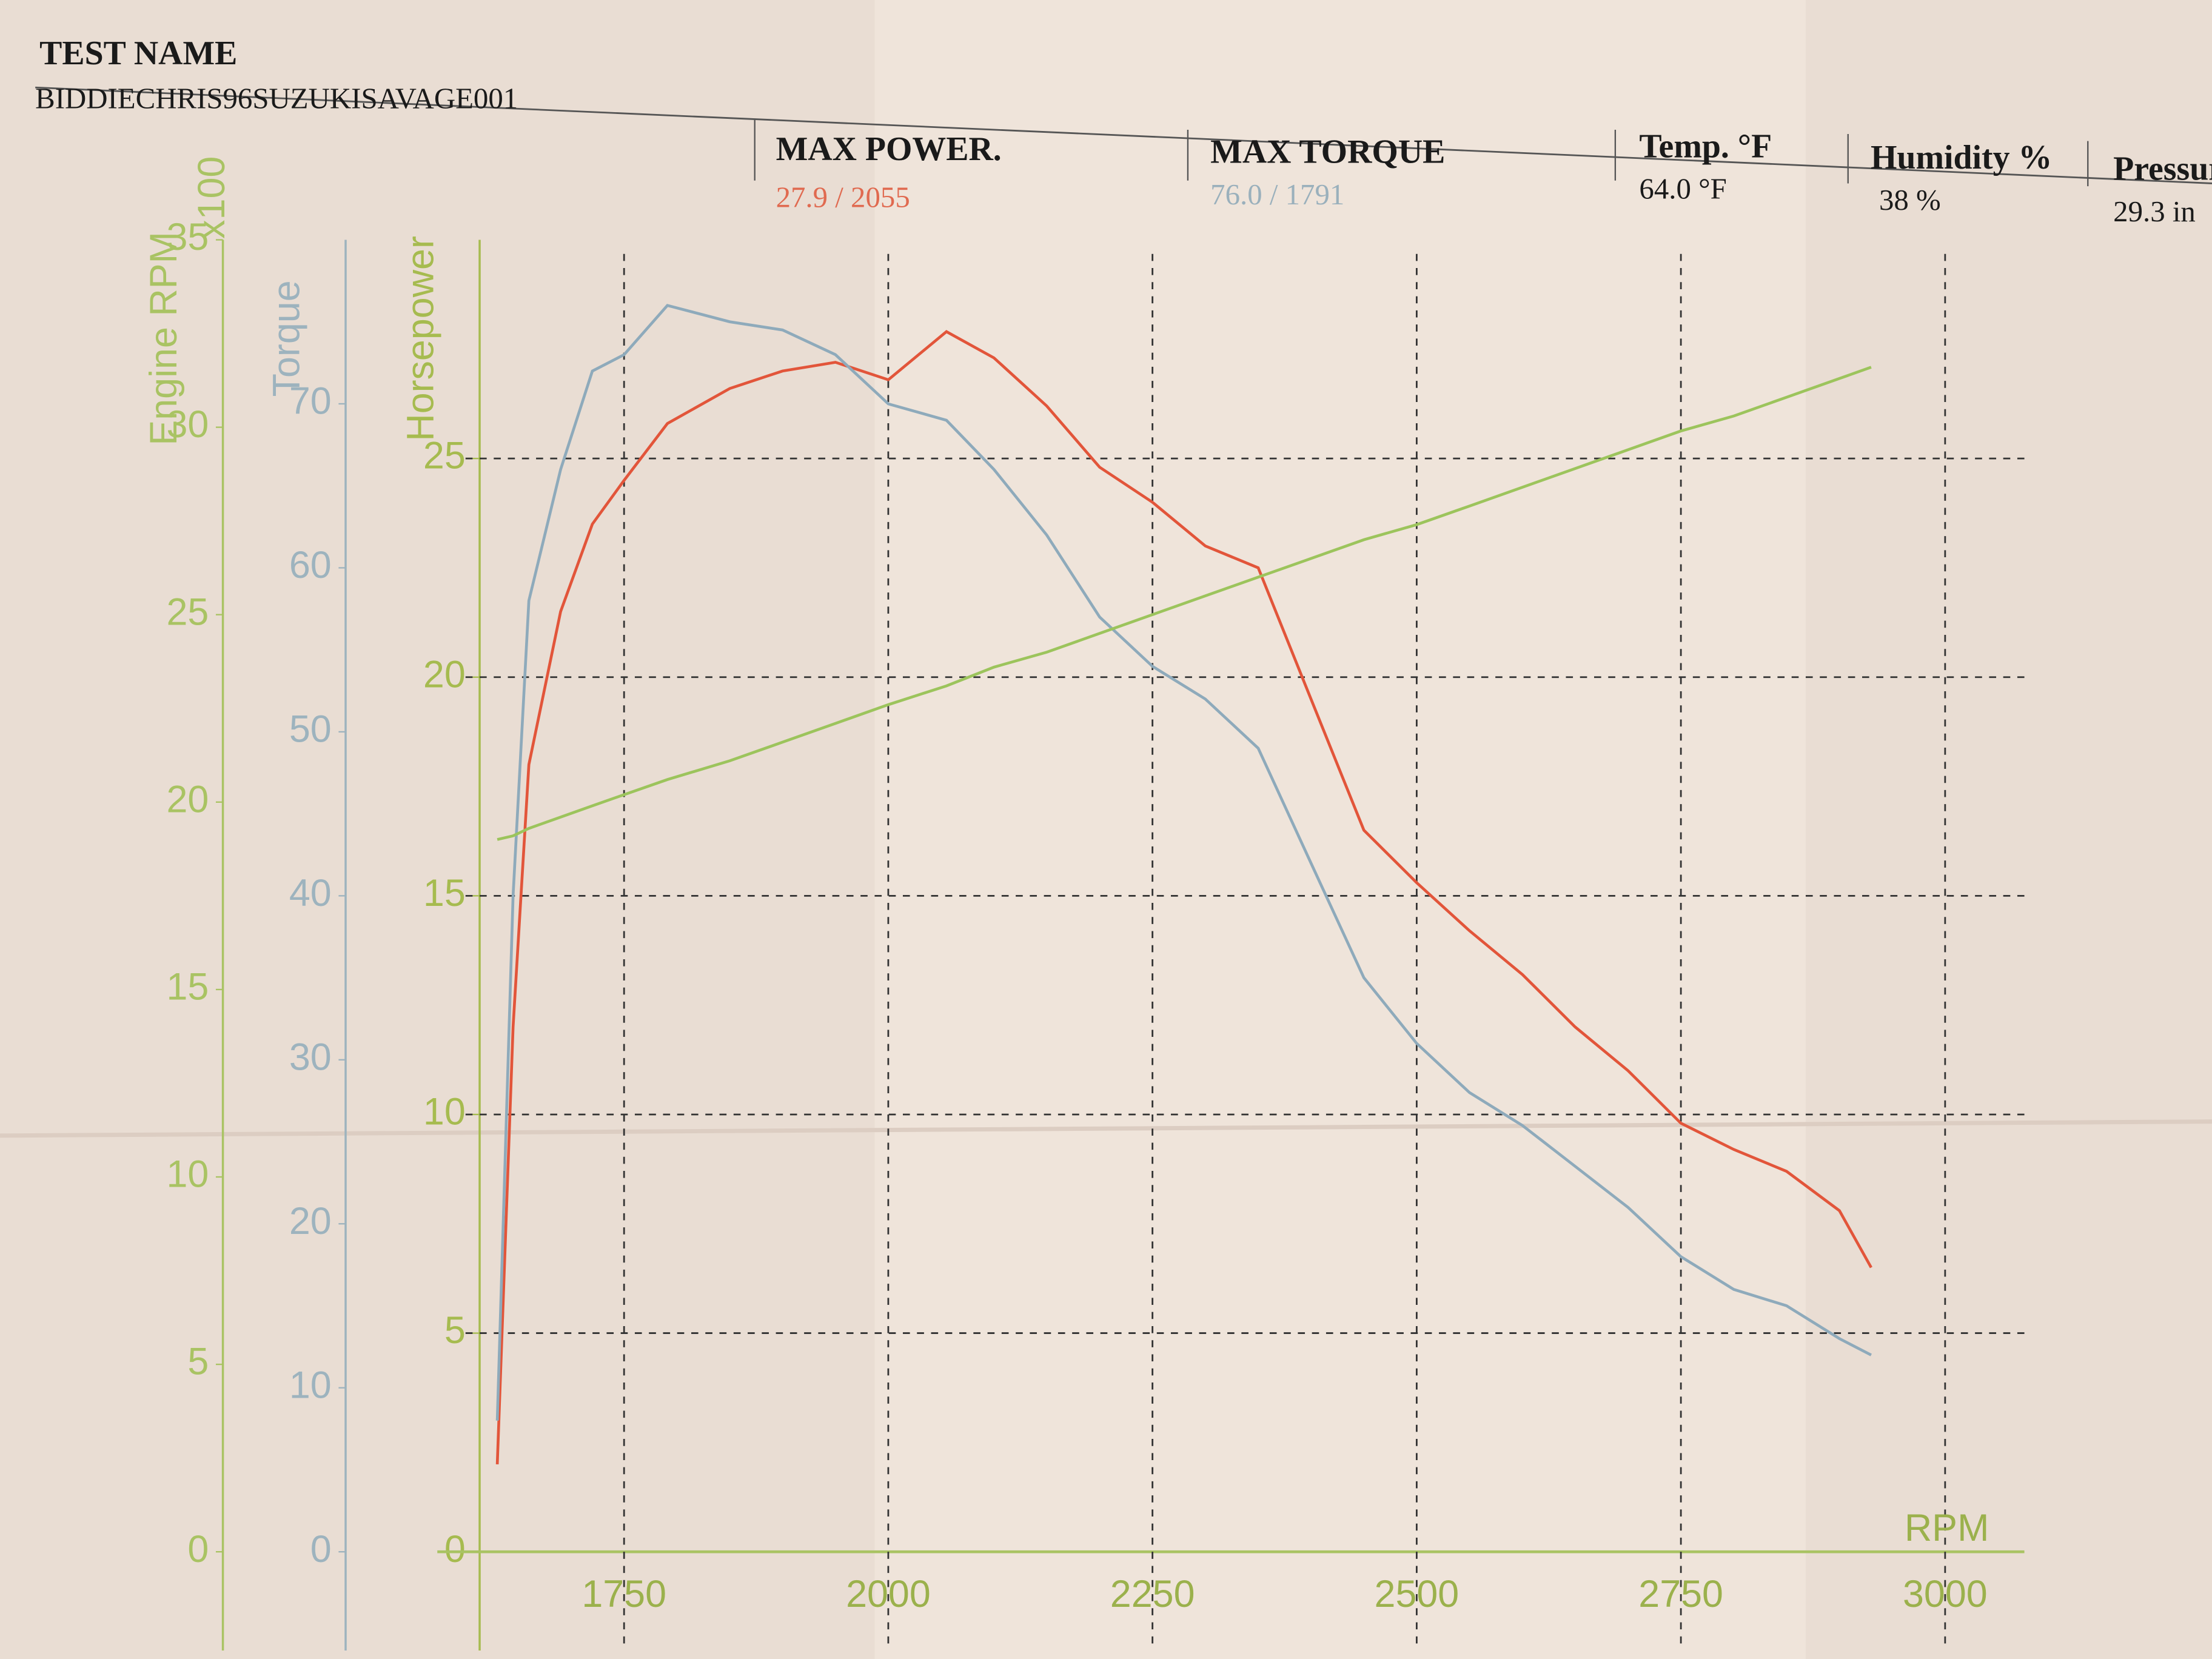 The height and width of the screenshot is (1659, 2212). Describe the element at coordinates (187, 237) in the screenshot. I see `y-tick-label: 35` at that location.